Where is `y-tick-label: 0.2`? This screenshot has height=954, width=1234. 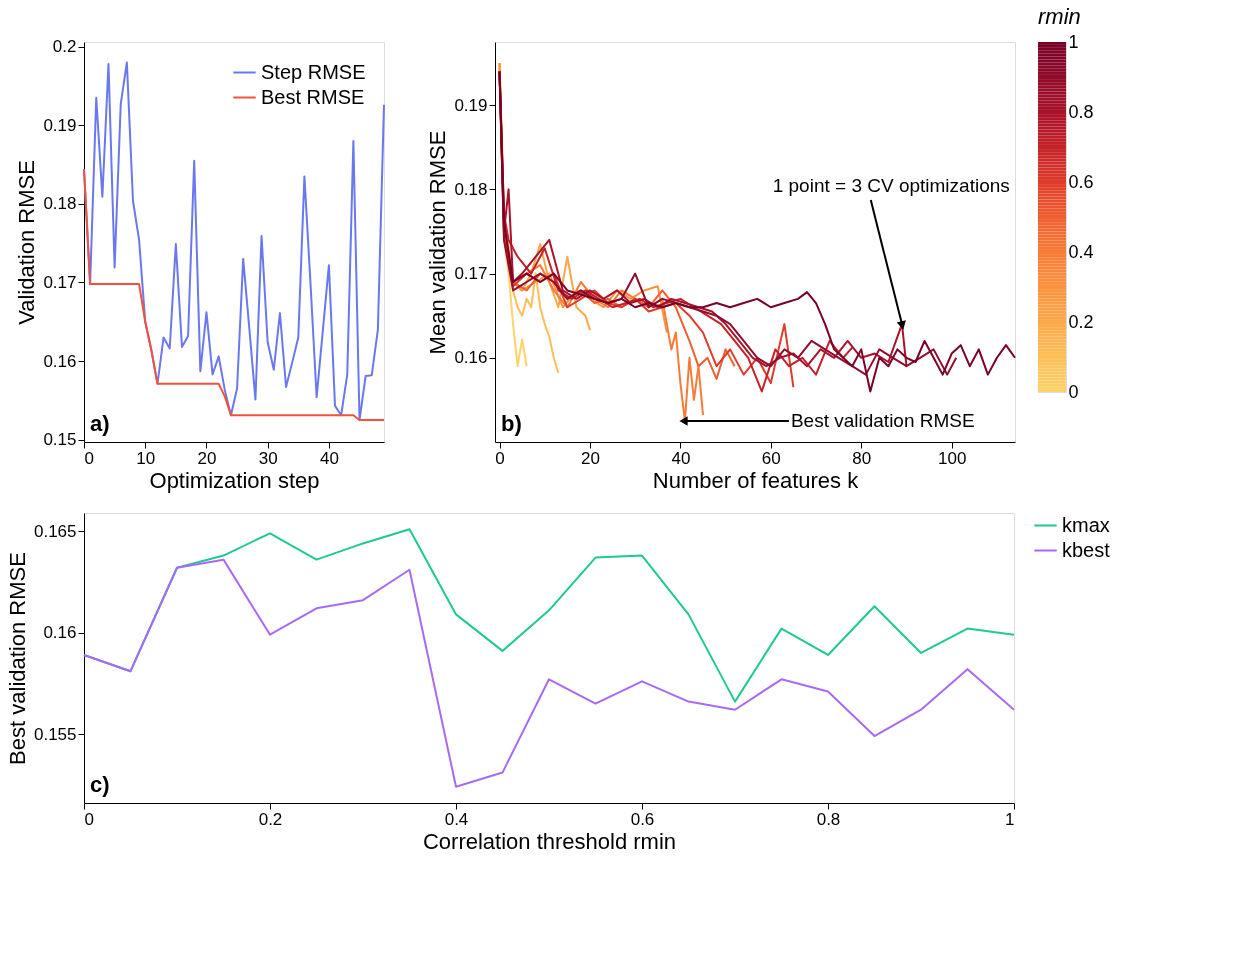 y-tick-label: 0.2 is located at coordinates (64, 47).